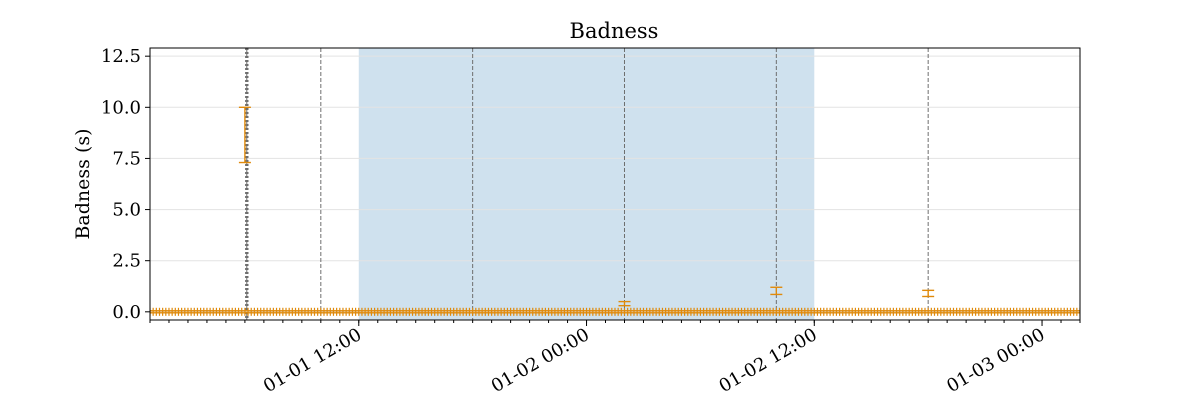 This screenshot has height=404, width=1200. What do you see at coordinates (126, 210) in the screenshot?
I see `y-tick-label-2: 5.0` at bounding box center [126, 210].